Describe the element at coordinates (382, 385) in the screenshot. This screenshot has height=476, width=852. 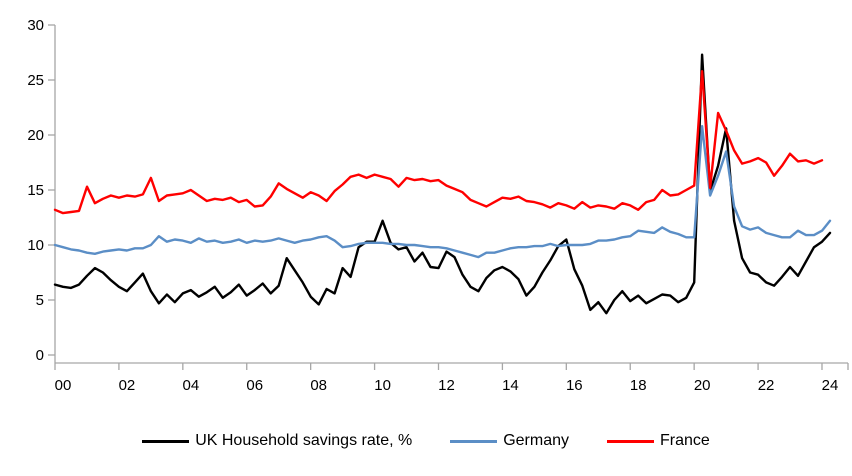
I see `x-axis-tick-label: 10` at that location.